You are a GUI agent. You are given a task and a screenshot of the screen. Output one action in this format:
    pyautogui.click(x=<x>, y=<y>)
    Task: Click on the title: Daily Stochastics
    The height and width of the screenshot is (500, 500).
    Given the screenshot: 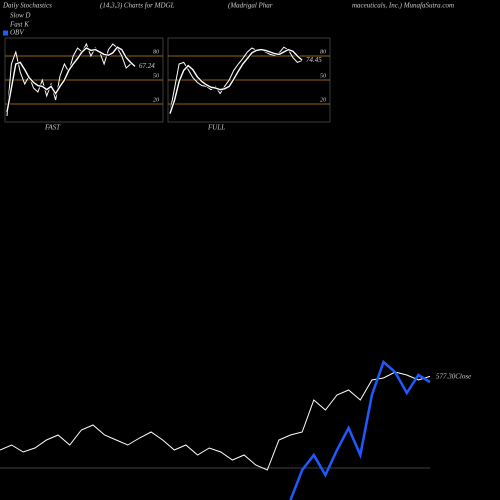 What is the action you would take?
    pyautogui.click(x=27, y=6)
    